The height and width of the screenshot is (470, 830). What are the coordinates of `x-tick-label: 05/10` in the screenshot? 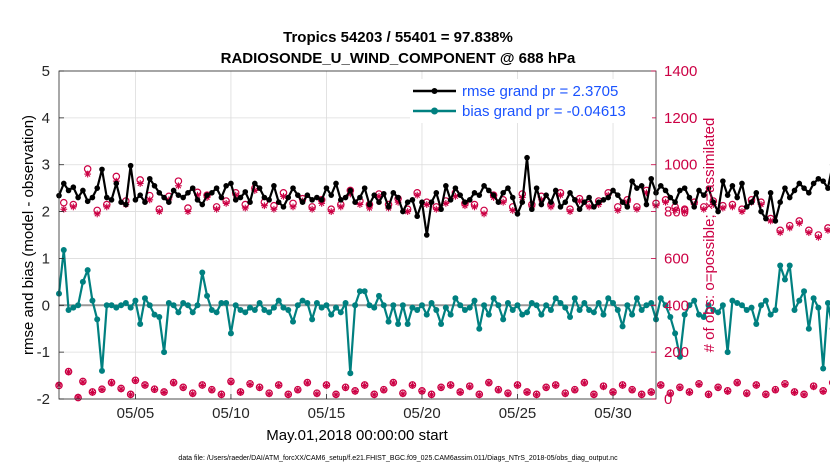 It's located at (231, 413).